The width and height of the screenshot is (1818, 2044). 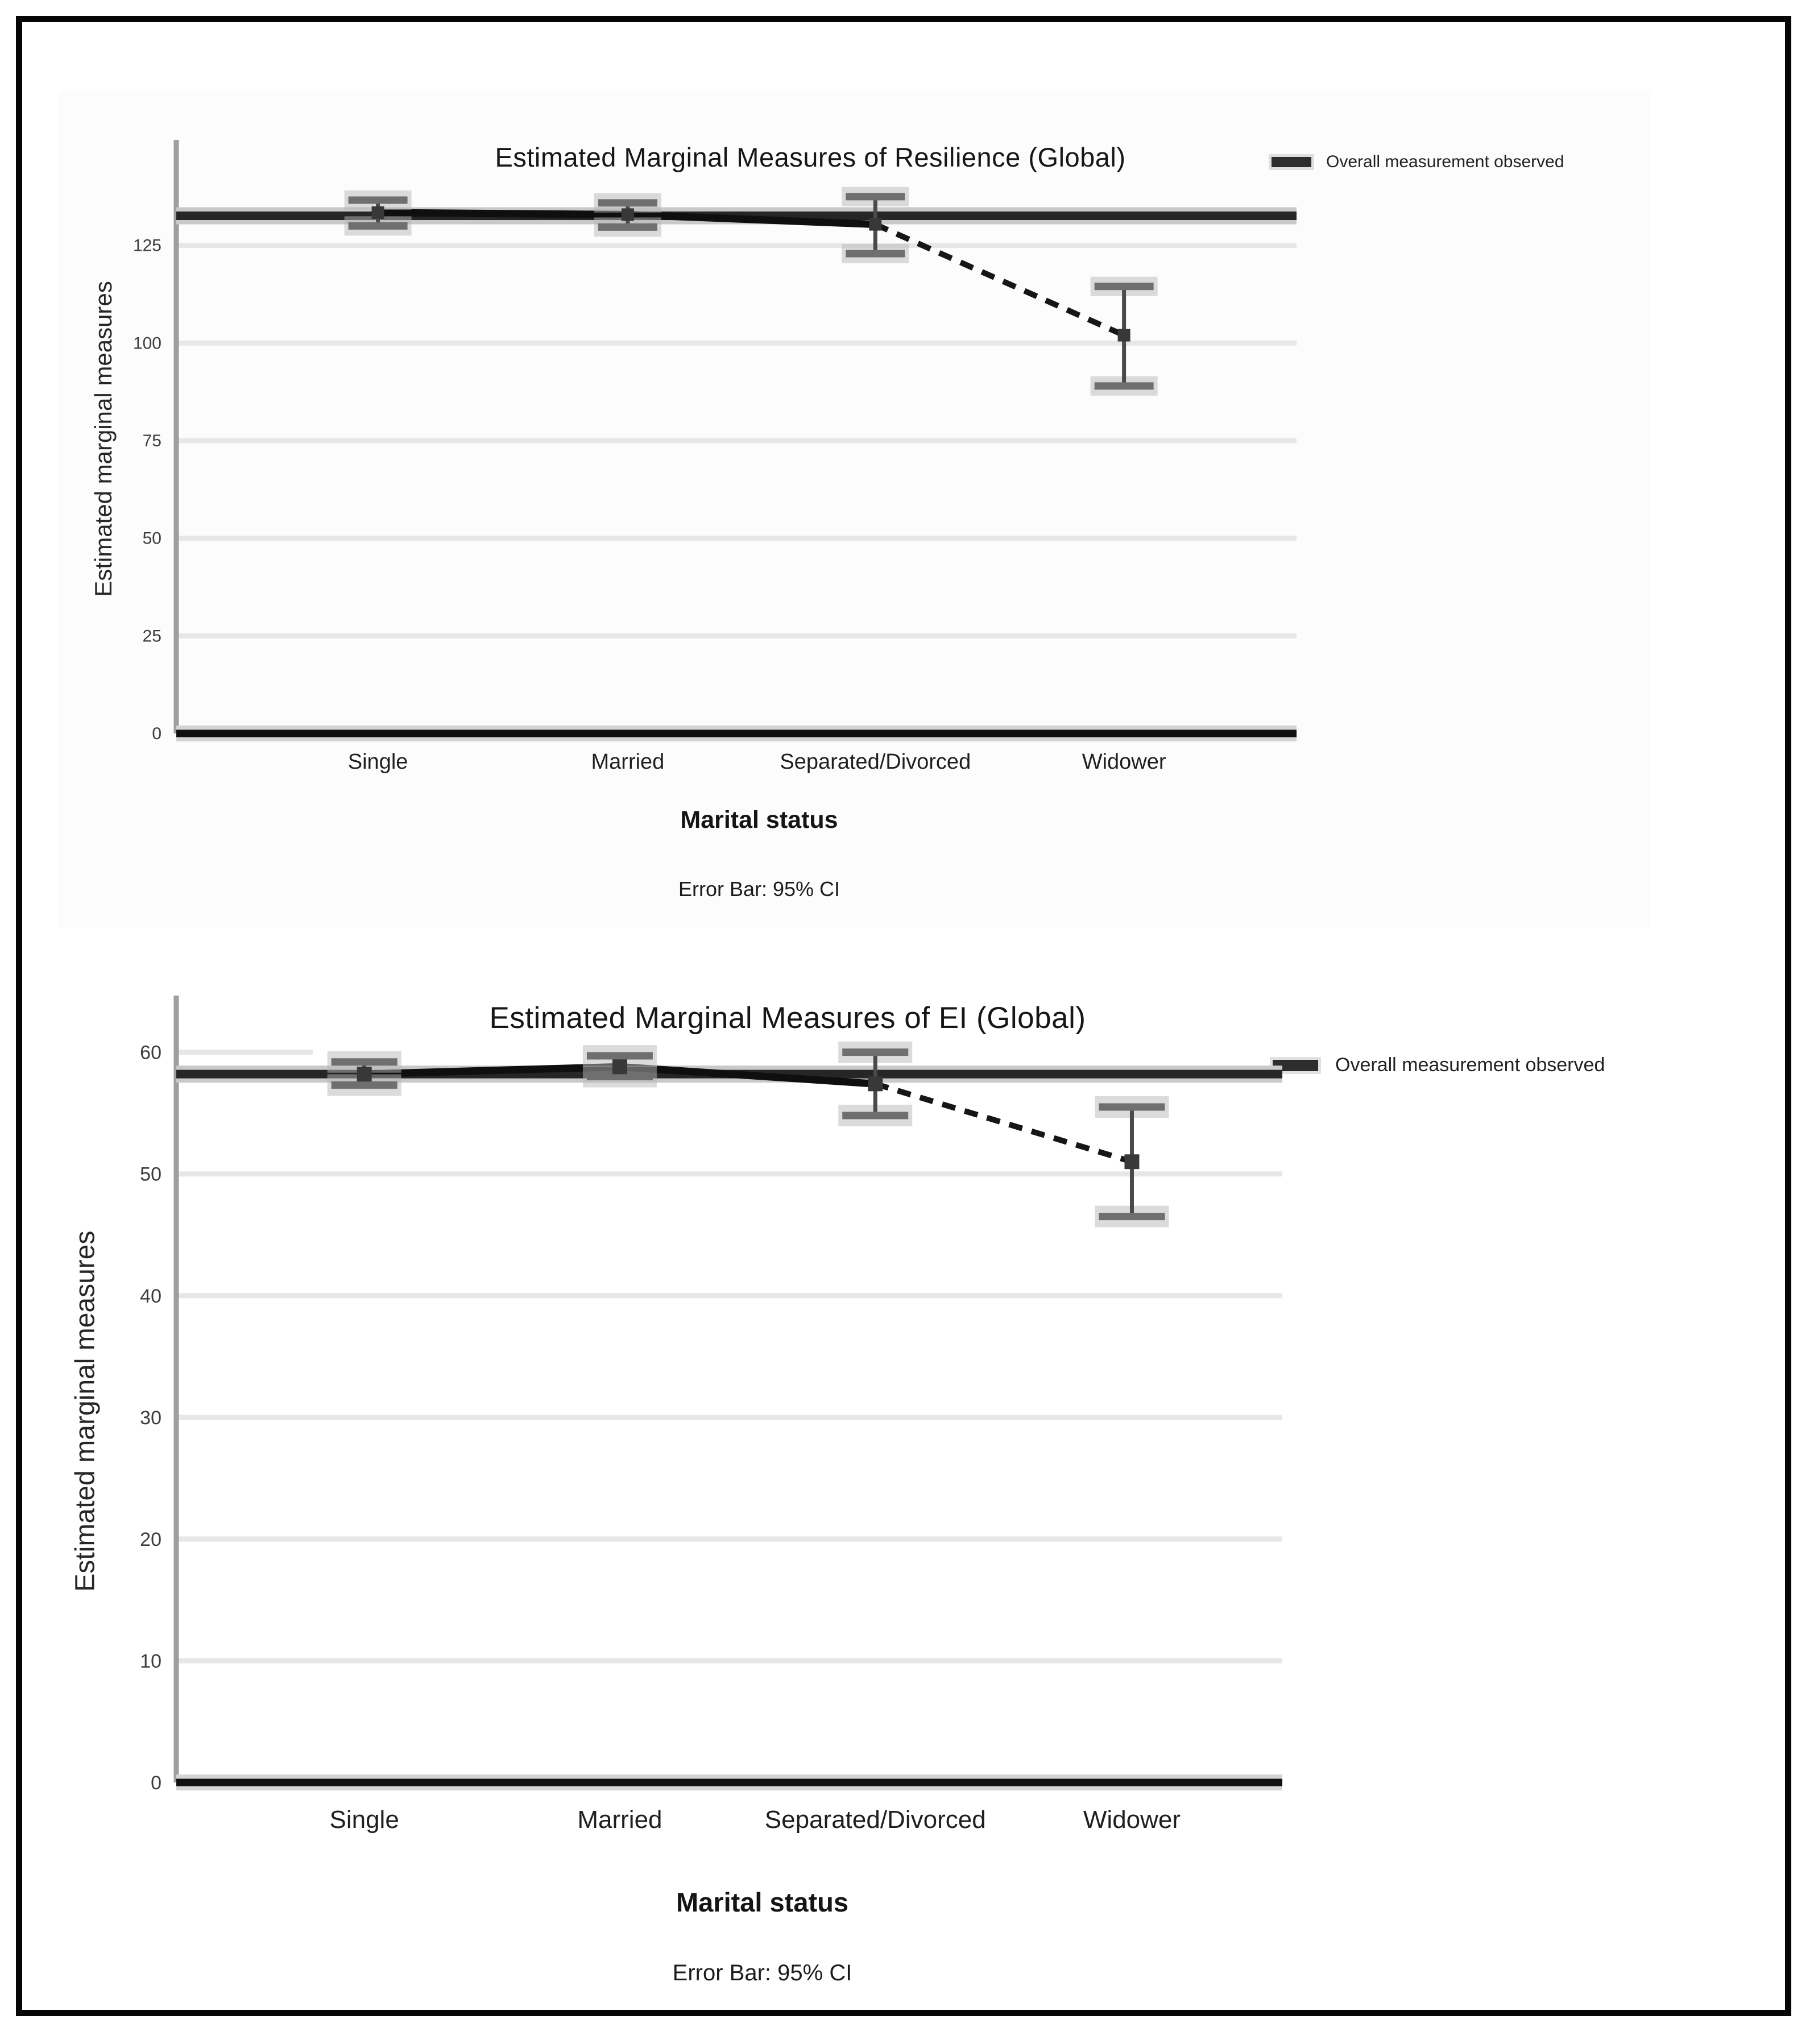 I want to click on y-tick-label: 125, so click(x=147, y=246).